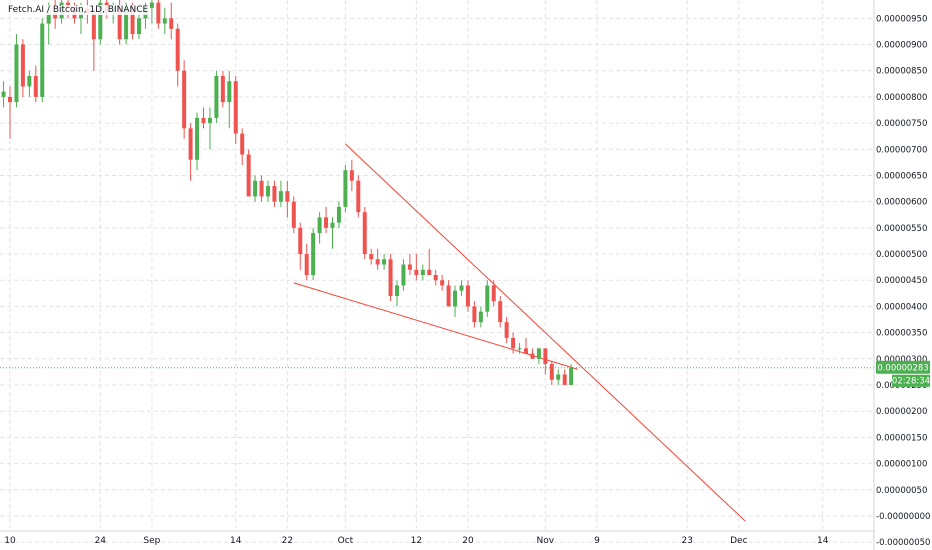 The width and height of the screenshot is (932, 550). Describe the element at coordinates (738, 541) in the screenshot. I see `time-tick-label: Dec` at that location.